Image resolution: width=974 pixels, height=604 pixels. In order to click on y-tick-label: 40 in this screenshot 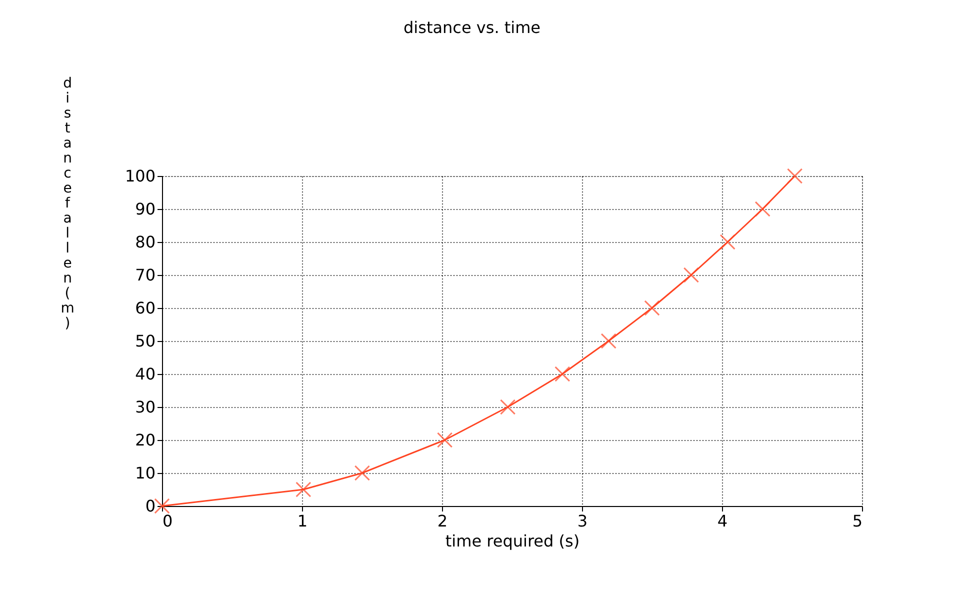, I will do `click(145, 374)`.